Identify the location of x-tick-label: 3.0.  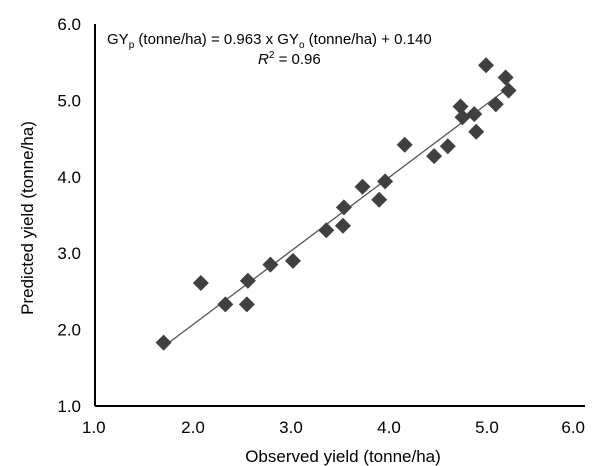
(291, 427).